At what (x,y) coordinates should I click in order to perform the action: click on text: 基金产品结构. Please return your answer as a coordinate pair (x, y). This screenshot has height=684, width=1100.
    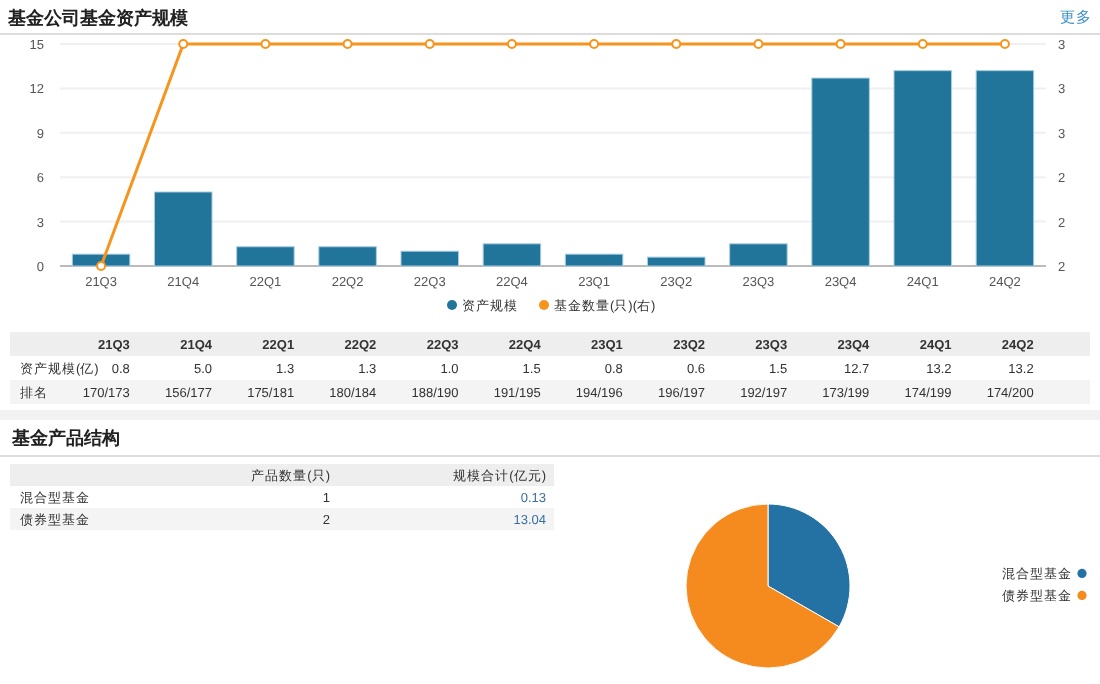
    Looking at the image, I should click on (65, 438).